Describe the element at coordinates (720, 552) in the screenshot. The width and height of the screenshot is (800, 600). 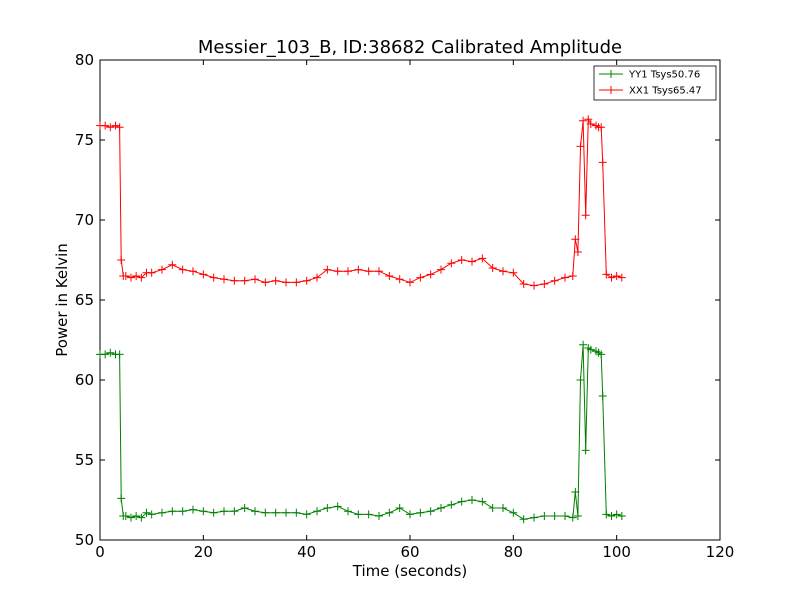
I see `x-tick-label: 120` at that location.